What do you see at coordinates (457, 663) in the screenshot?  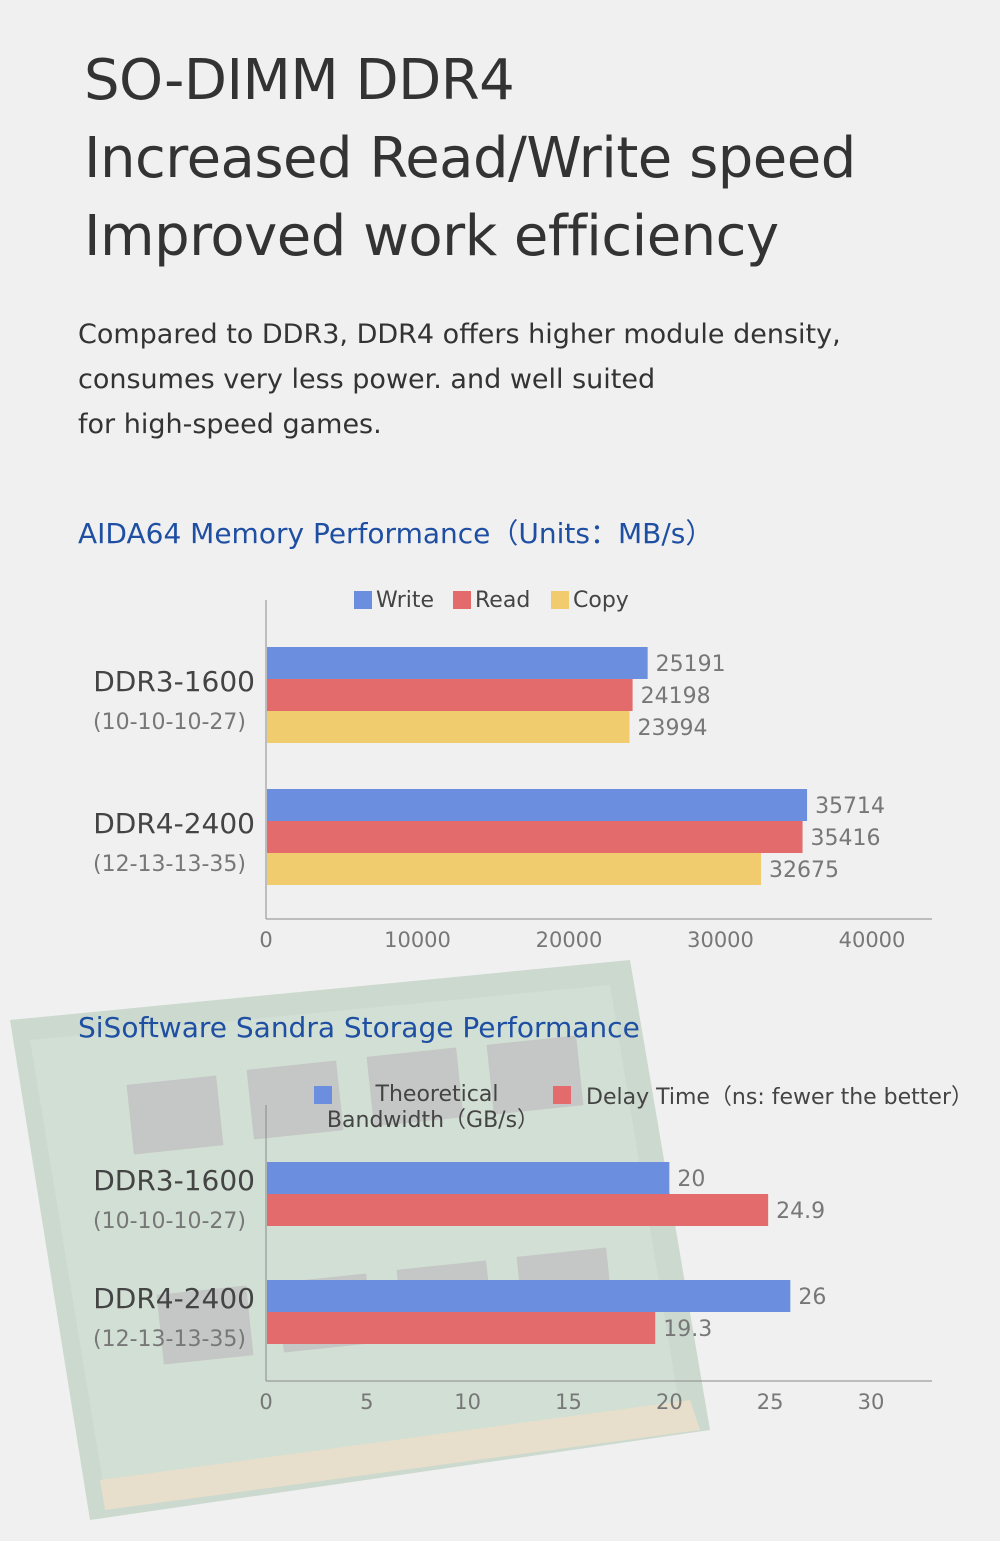 I see `bar-ddr3-1600-write` at bounding box center [457, 663].